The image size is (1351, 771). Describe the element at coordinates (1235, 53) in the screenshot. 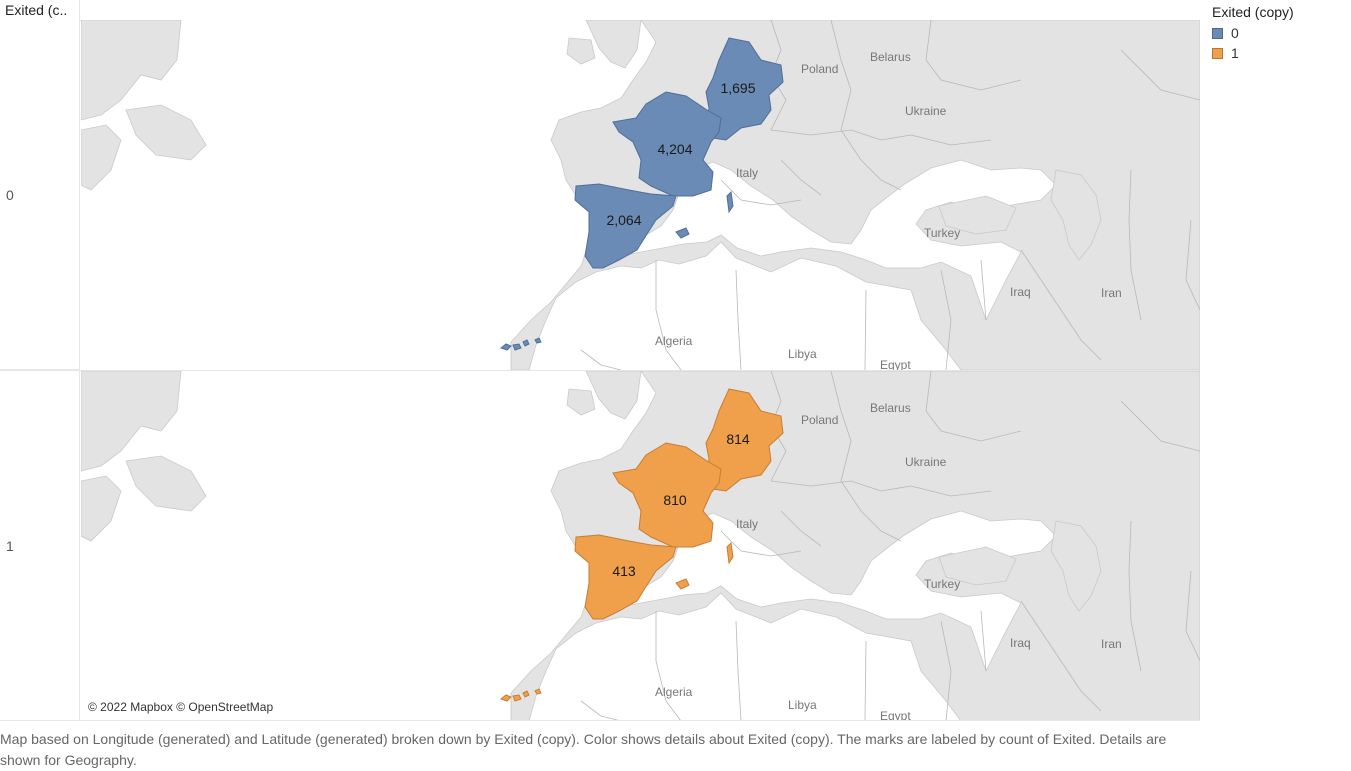

I see `legend-label-1: 1` at that location.